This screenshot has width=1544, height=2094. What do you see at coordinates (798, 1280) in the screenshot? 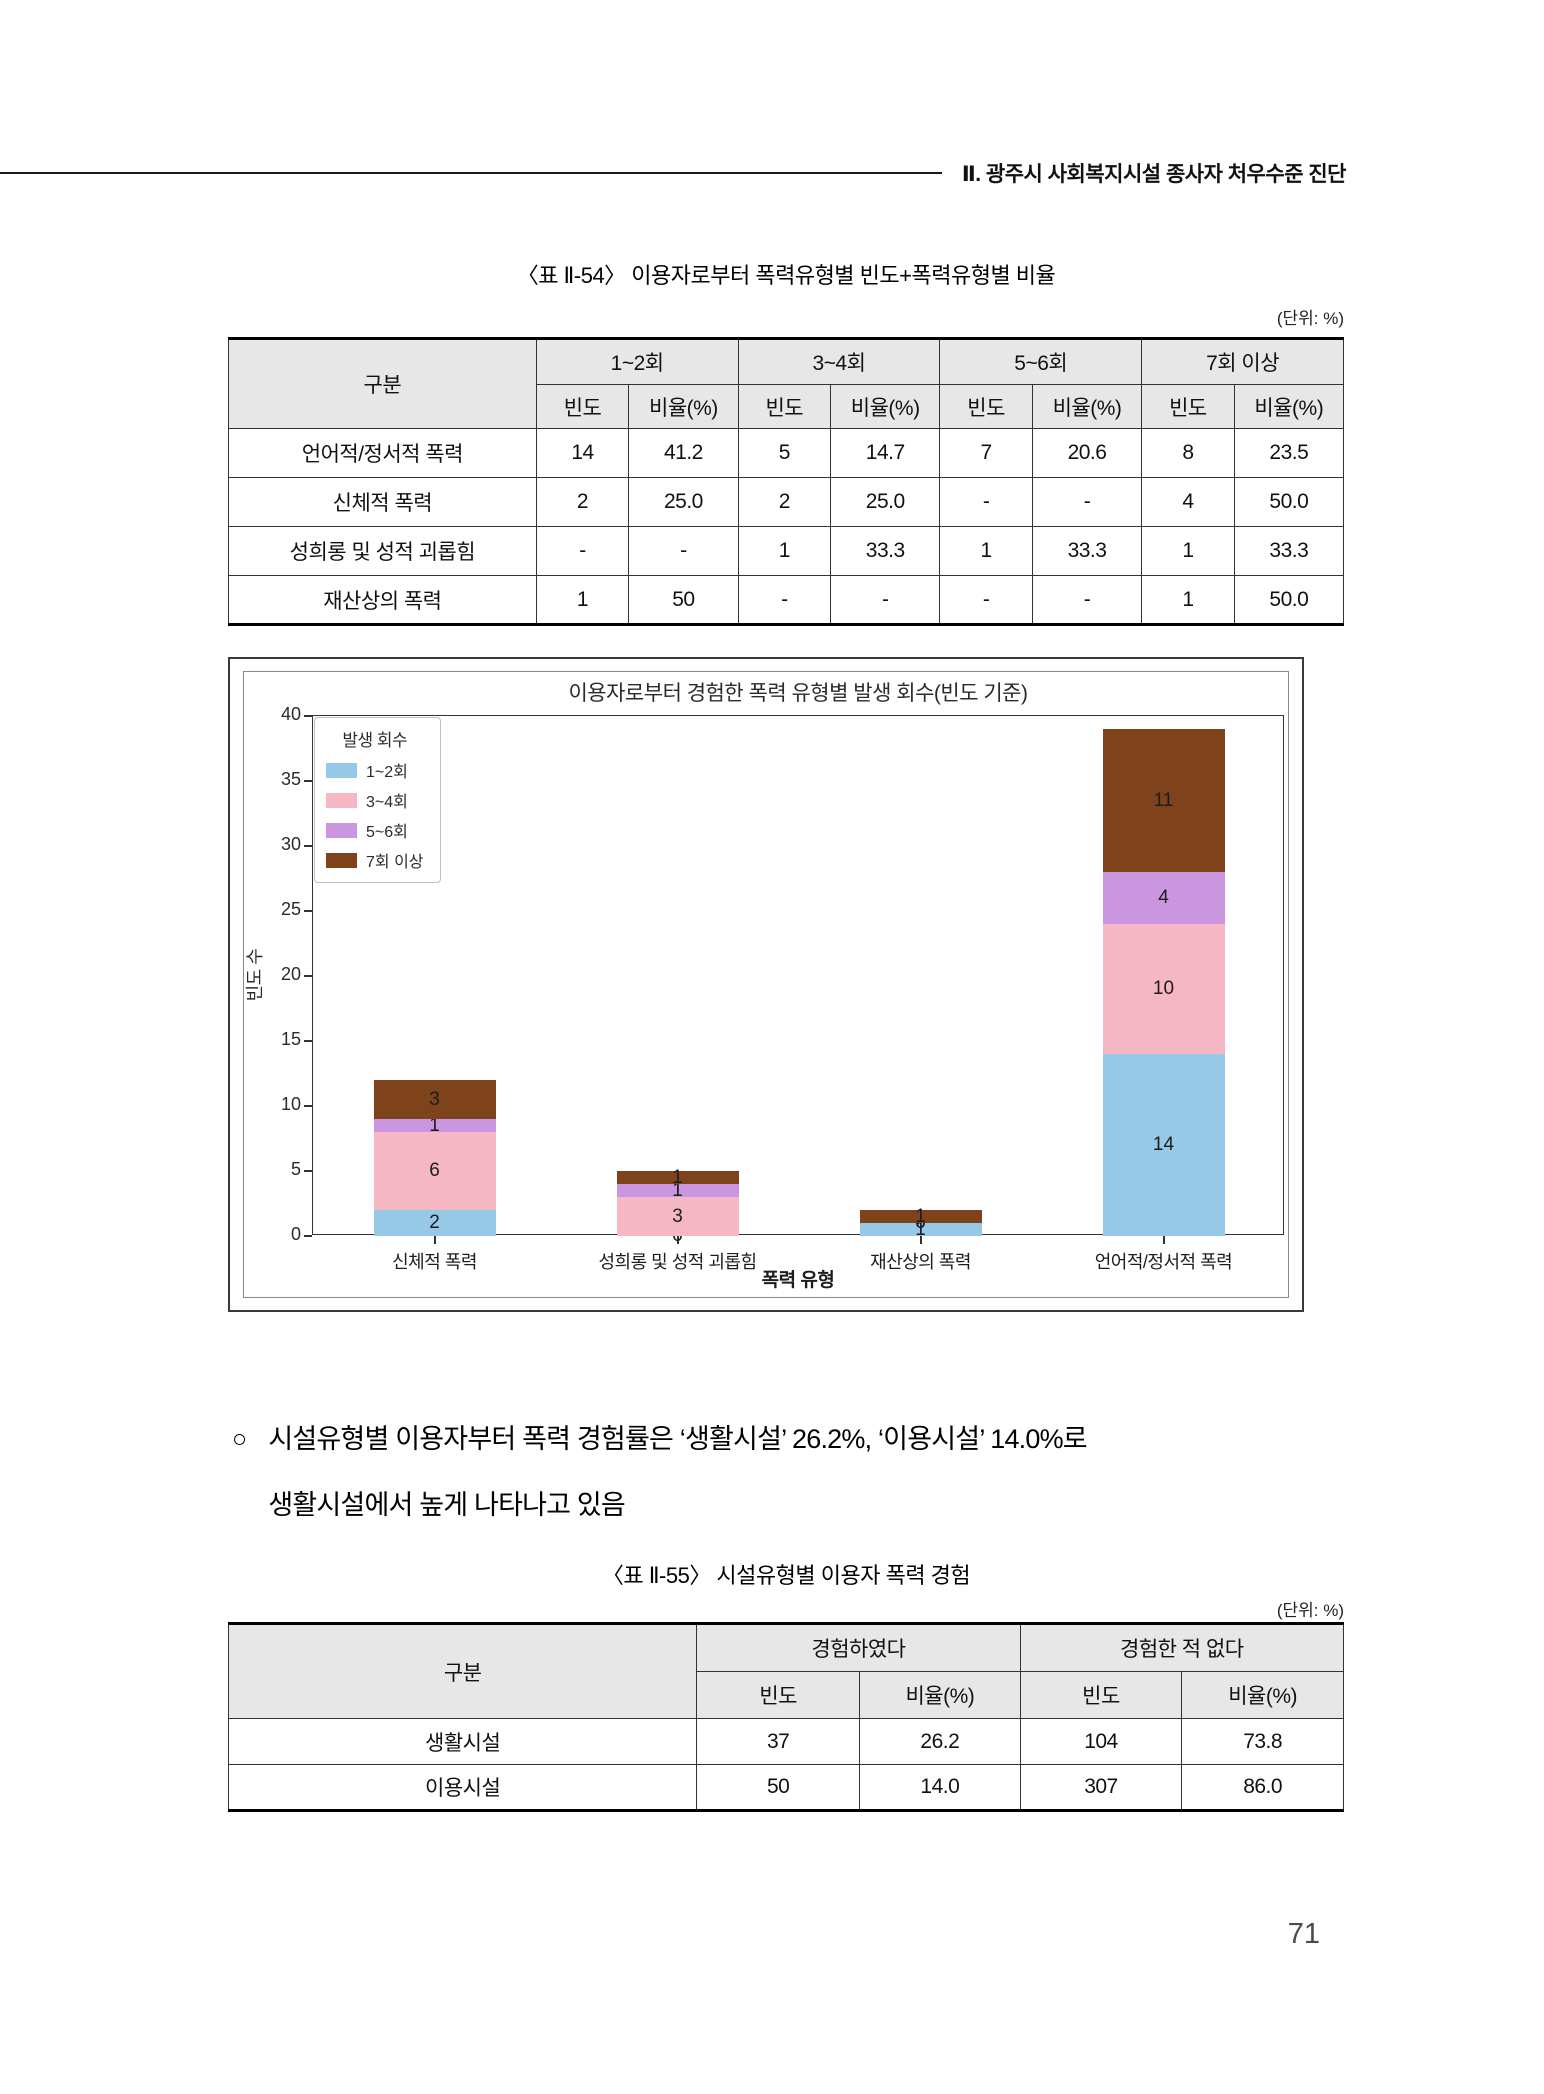
I see `x-axis-label: 폭력 유형` at bounding box center [798, 1280].